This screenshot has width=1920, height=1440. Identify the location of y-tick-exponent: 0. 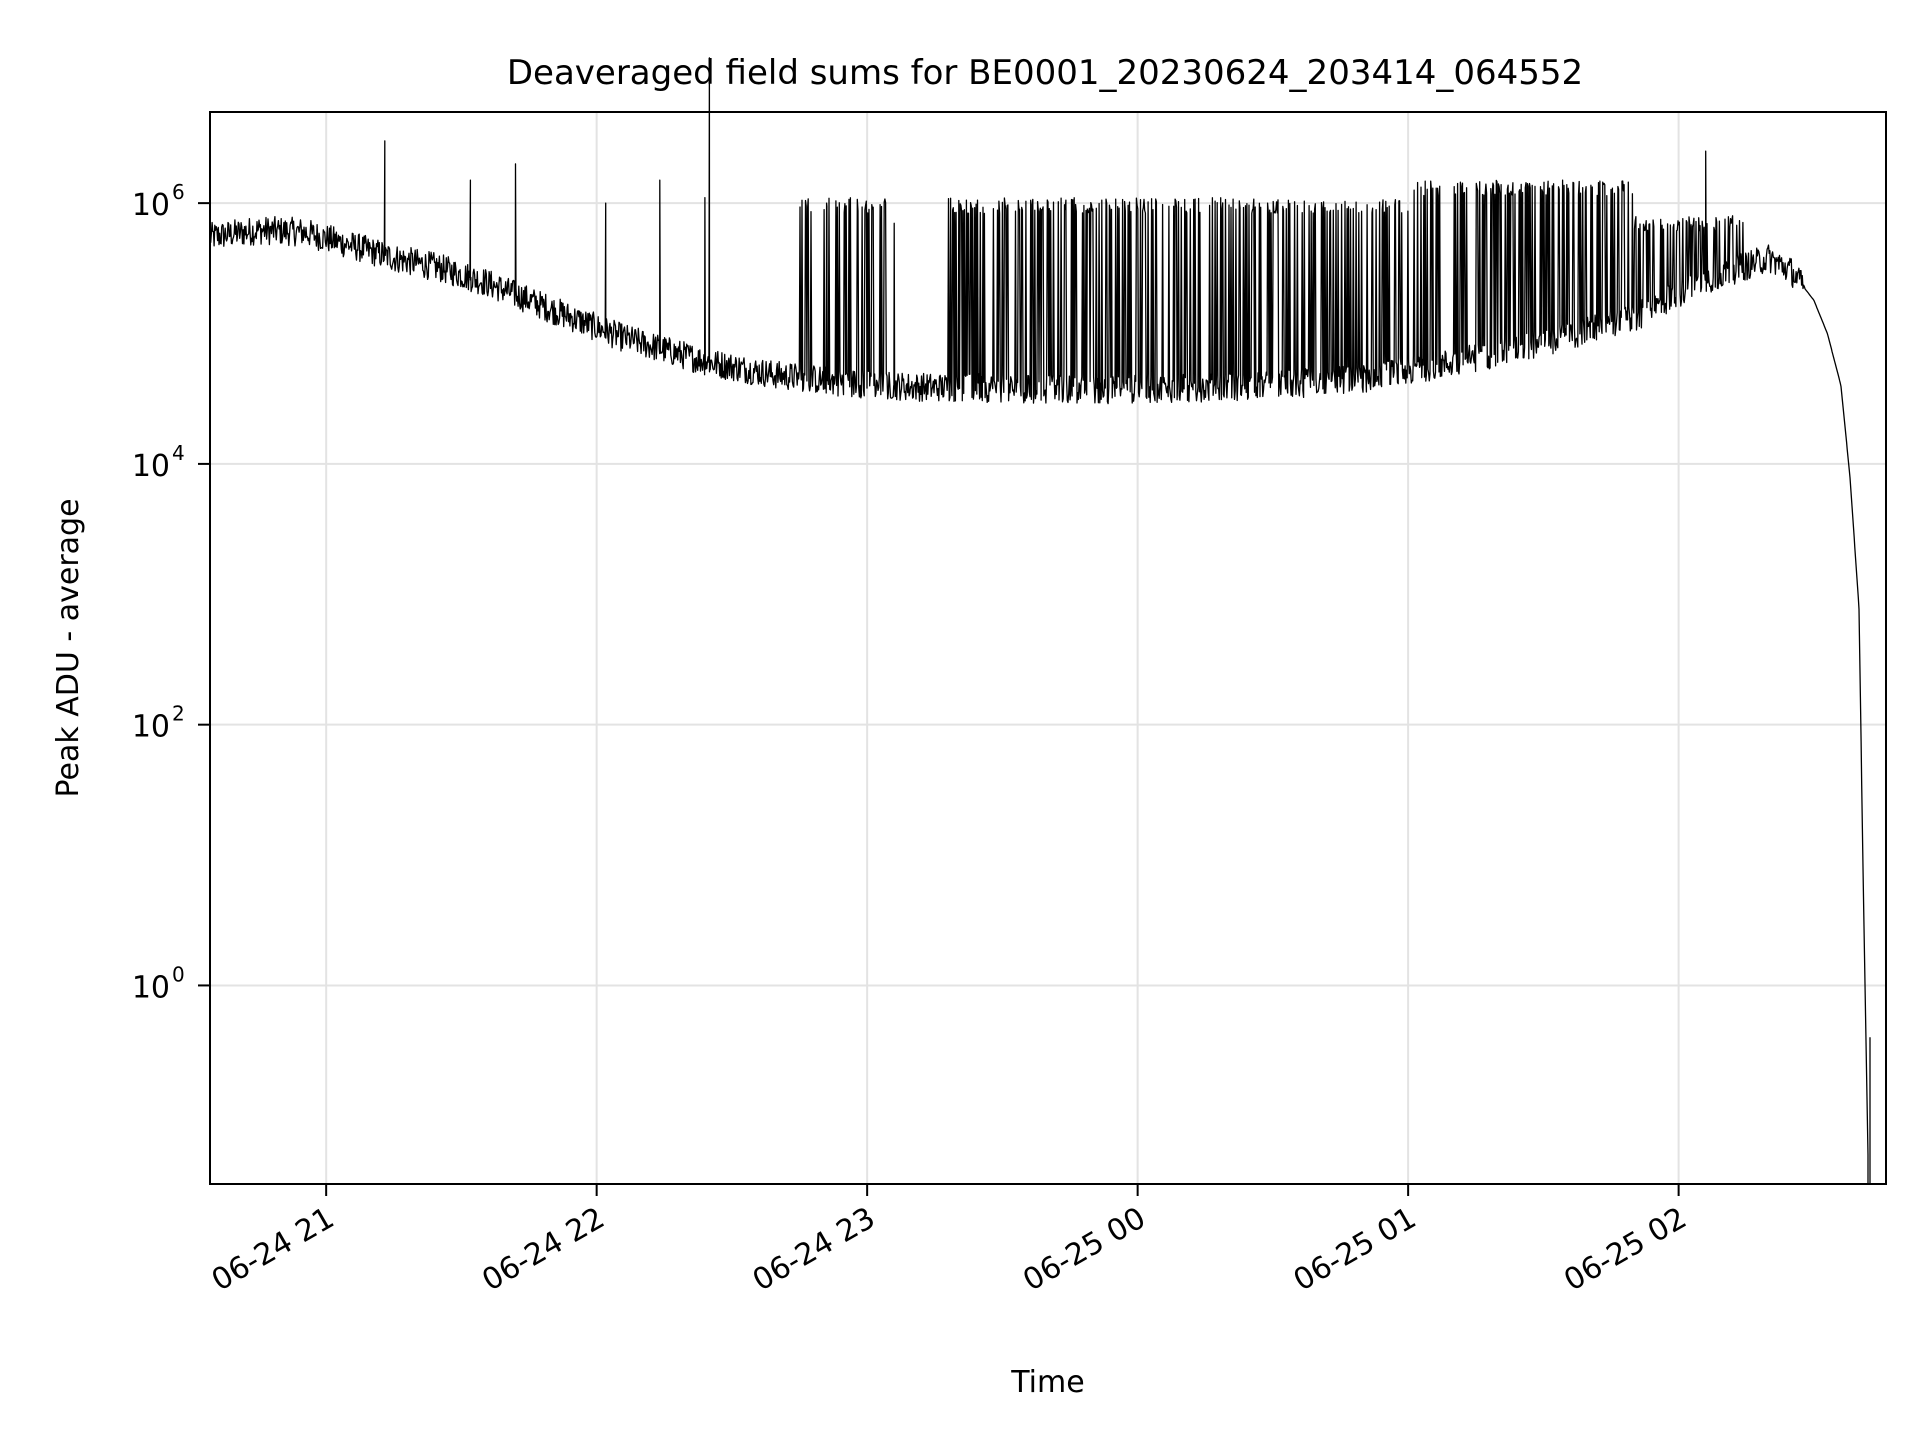
(178, 974).